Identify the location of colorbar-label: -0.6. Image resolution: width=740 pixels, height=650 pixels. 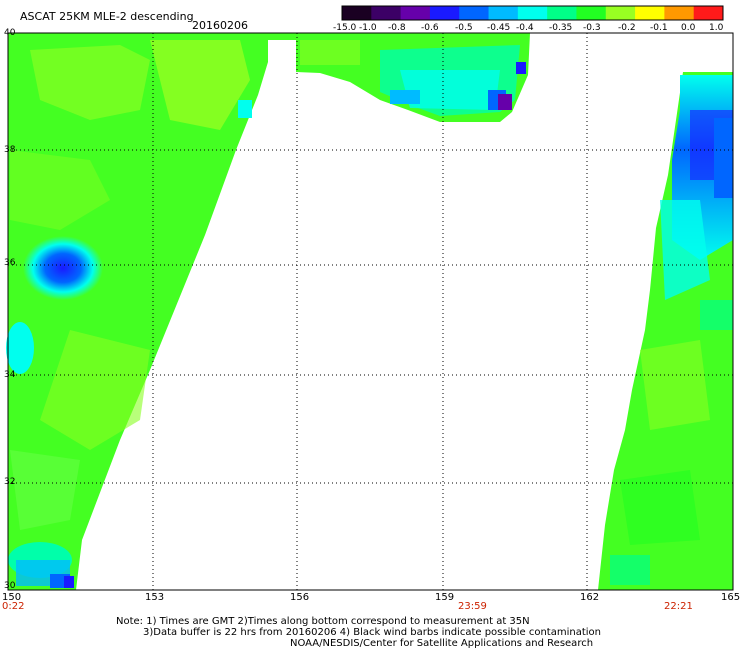
(430, 28).